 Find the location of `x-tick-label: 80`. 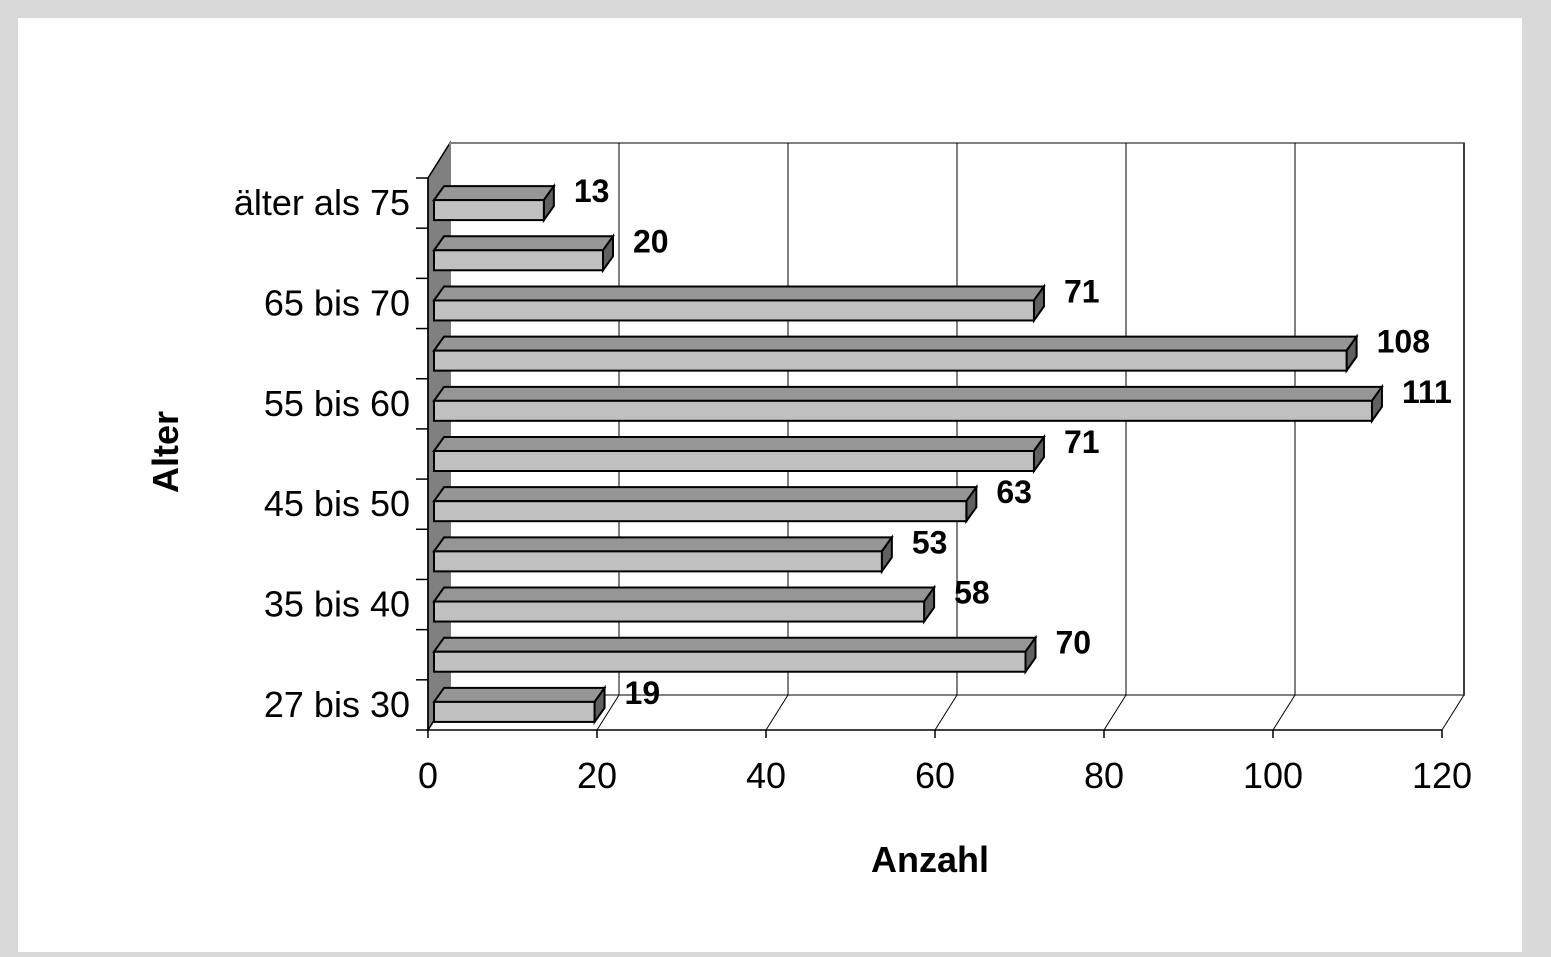

x-tick-label: 80 is located at coordinates (1104, 775).